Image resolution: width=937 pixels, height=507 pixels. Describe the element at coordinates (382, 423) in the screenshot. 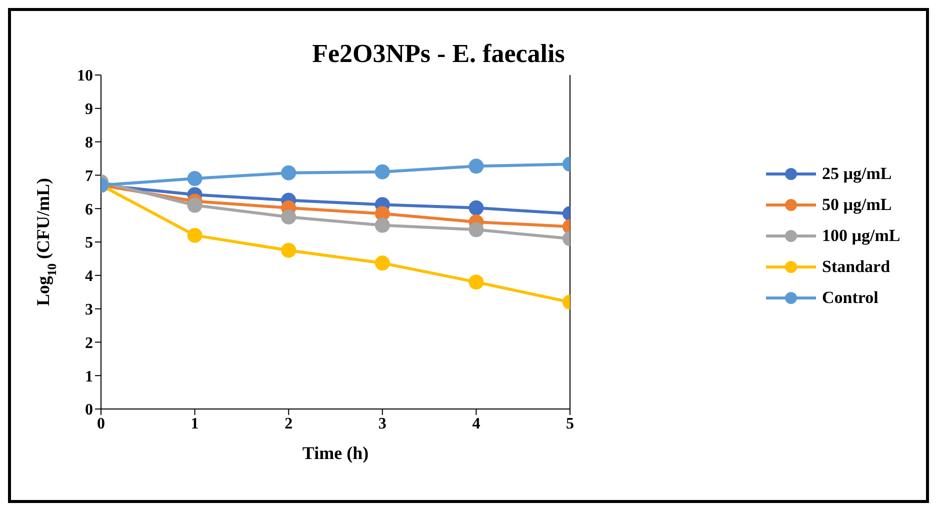

I see `x-tick-label: 3` at that location.